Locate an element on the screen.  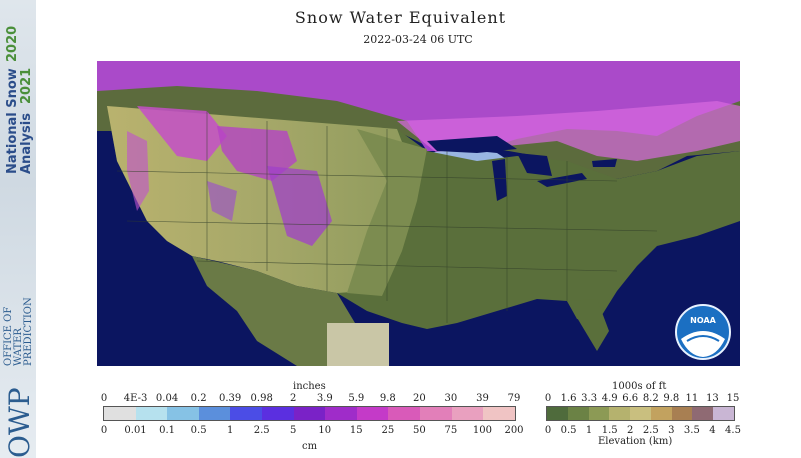
swe-top-tick: 0.39 is located at coordinates (230, 398).